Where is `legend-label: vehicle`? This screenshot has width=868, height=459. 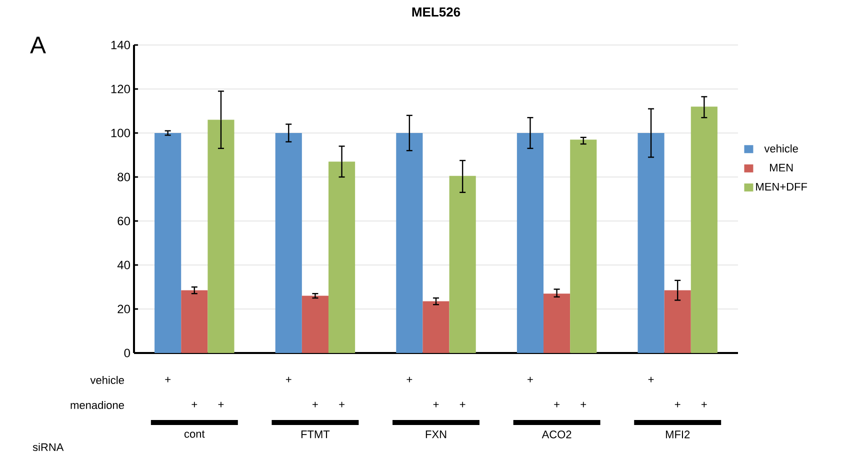 legend-label: vehicle is located at coordinates (781, 148).